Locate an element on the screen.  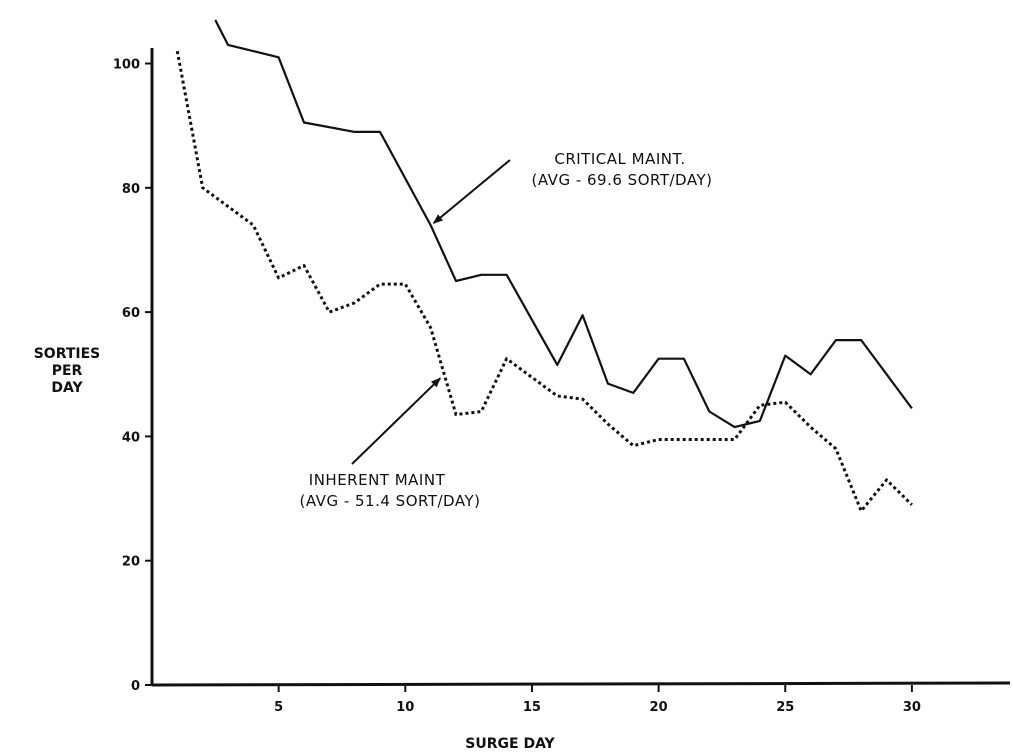
annotation-critical: CRITICAL MAINT. (AVG - 69.6 SORT/DAY) is located at coordinates (622, 169).